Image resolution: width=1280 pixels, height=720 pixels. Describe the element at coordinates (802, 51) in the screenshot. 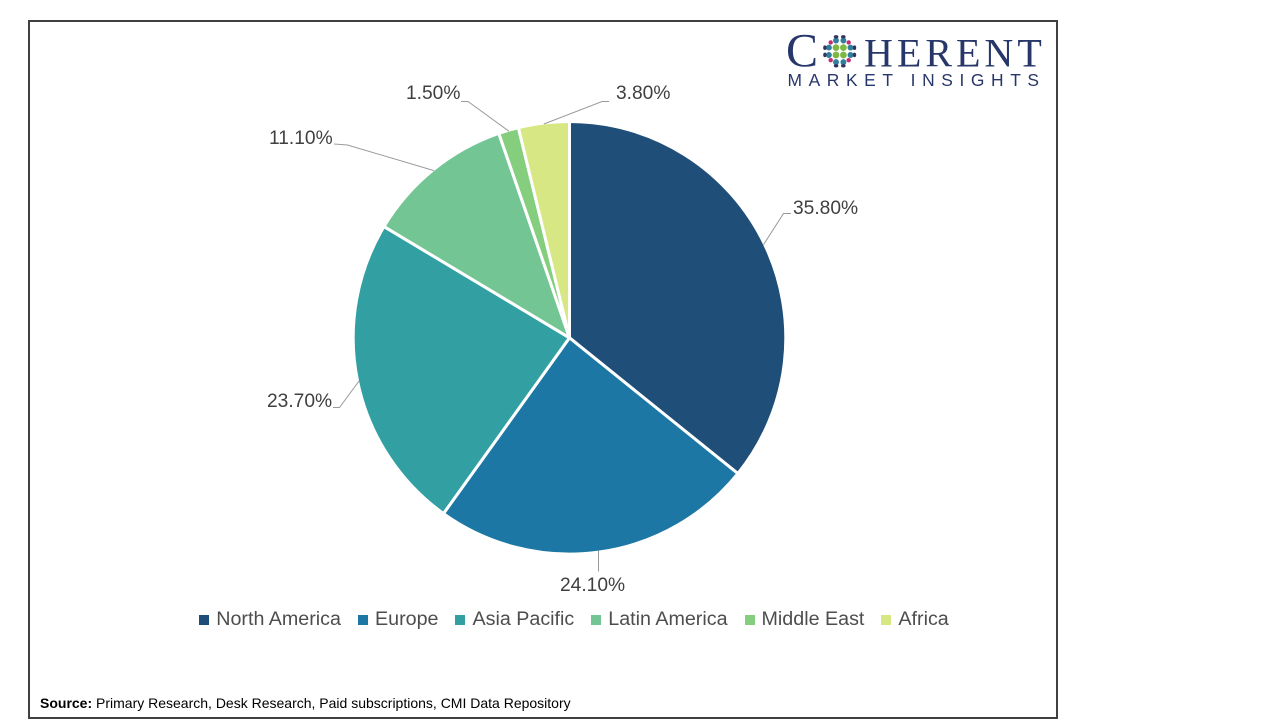

I see `svg-text: C` at that location.